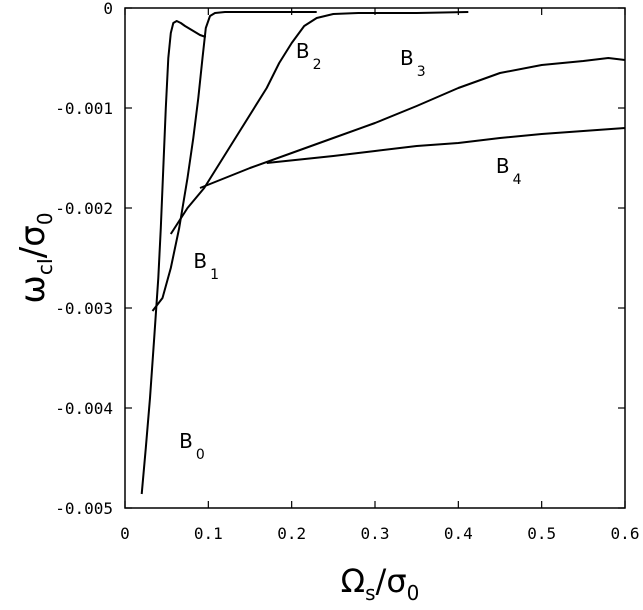  Describe the element at coordinates (291, 533) in the screenshot. I see `x-tick-label: 0.2` at that location.